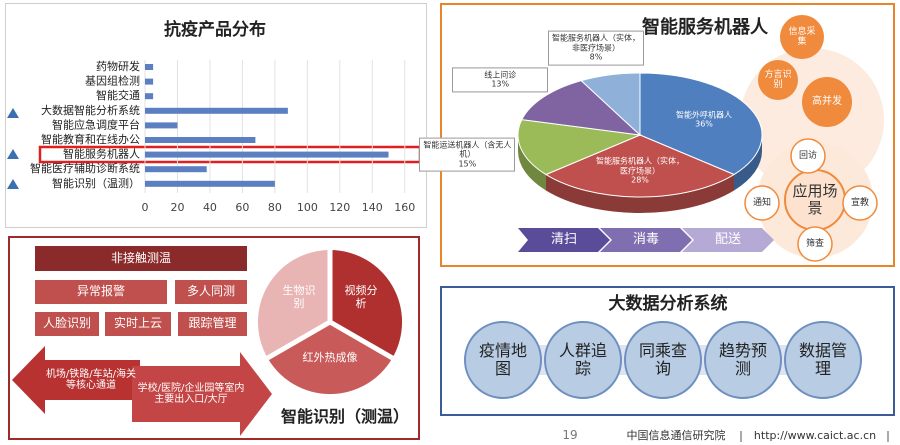 This screenshot has width=900, height=445. What do you see at coordinates (596, 57) in the screenshot?
I see `pie-label-value: 8%` at bounding box center [596, 57].